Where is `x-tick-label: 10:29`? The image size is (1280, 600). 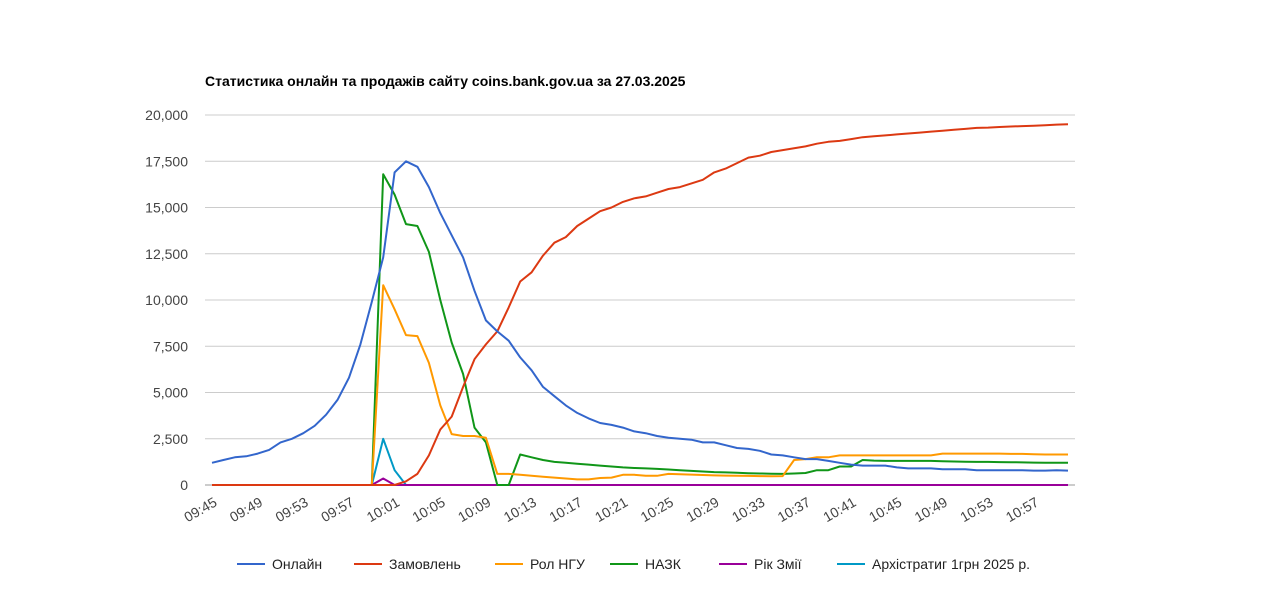 x-tick-label: 10:29 is located at coordinates (702, 509).